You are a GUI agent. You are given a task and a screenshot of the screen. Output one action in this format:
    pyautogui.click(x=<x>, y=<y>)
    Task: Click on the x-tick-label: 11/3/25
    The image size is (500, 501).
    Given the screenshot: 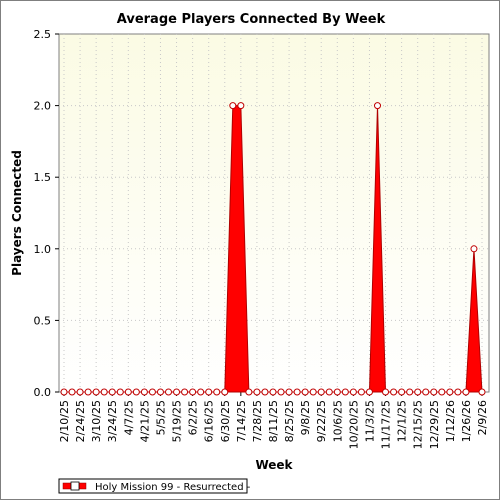 What is the action you would take?
    pyautogui.click(x=369, y=421)
    